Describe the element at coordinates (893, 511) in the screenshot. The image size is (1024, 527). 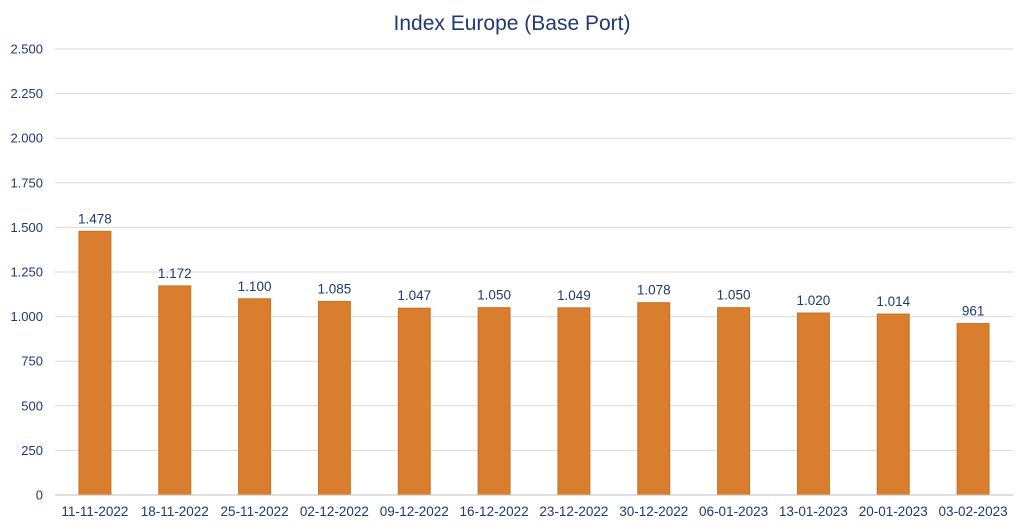
I see `x-tick-label: 20-01-2023` at that location.